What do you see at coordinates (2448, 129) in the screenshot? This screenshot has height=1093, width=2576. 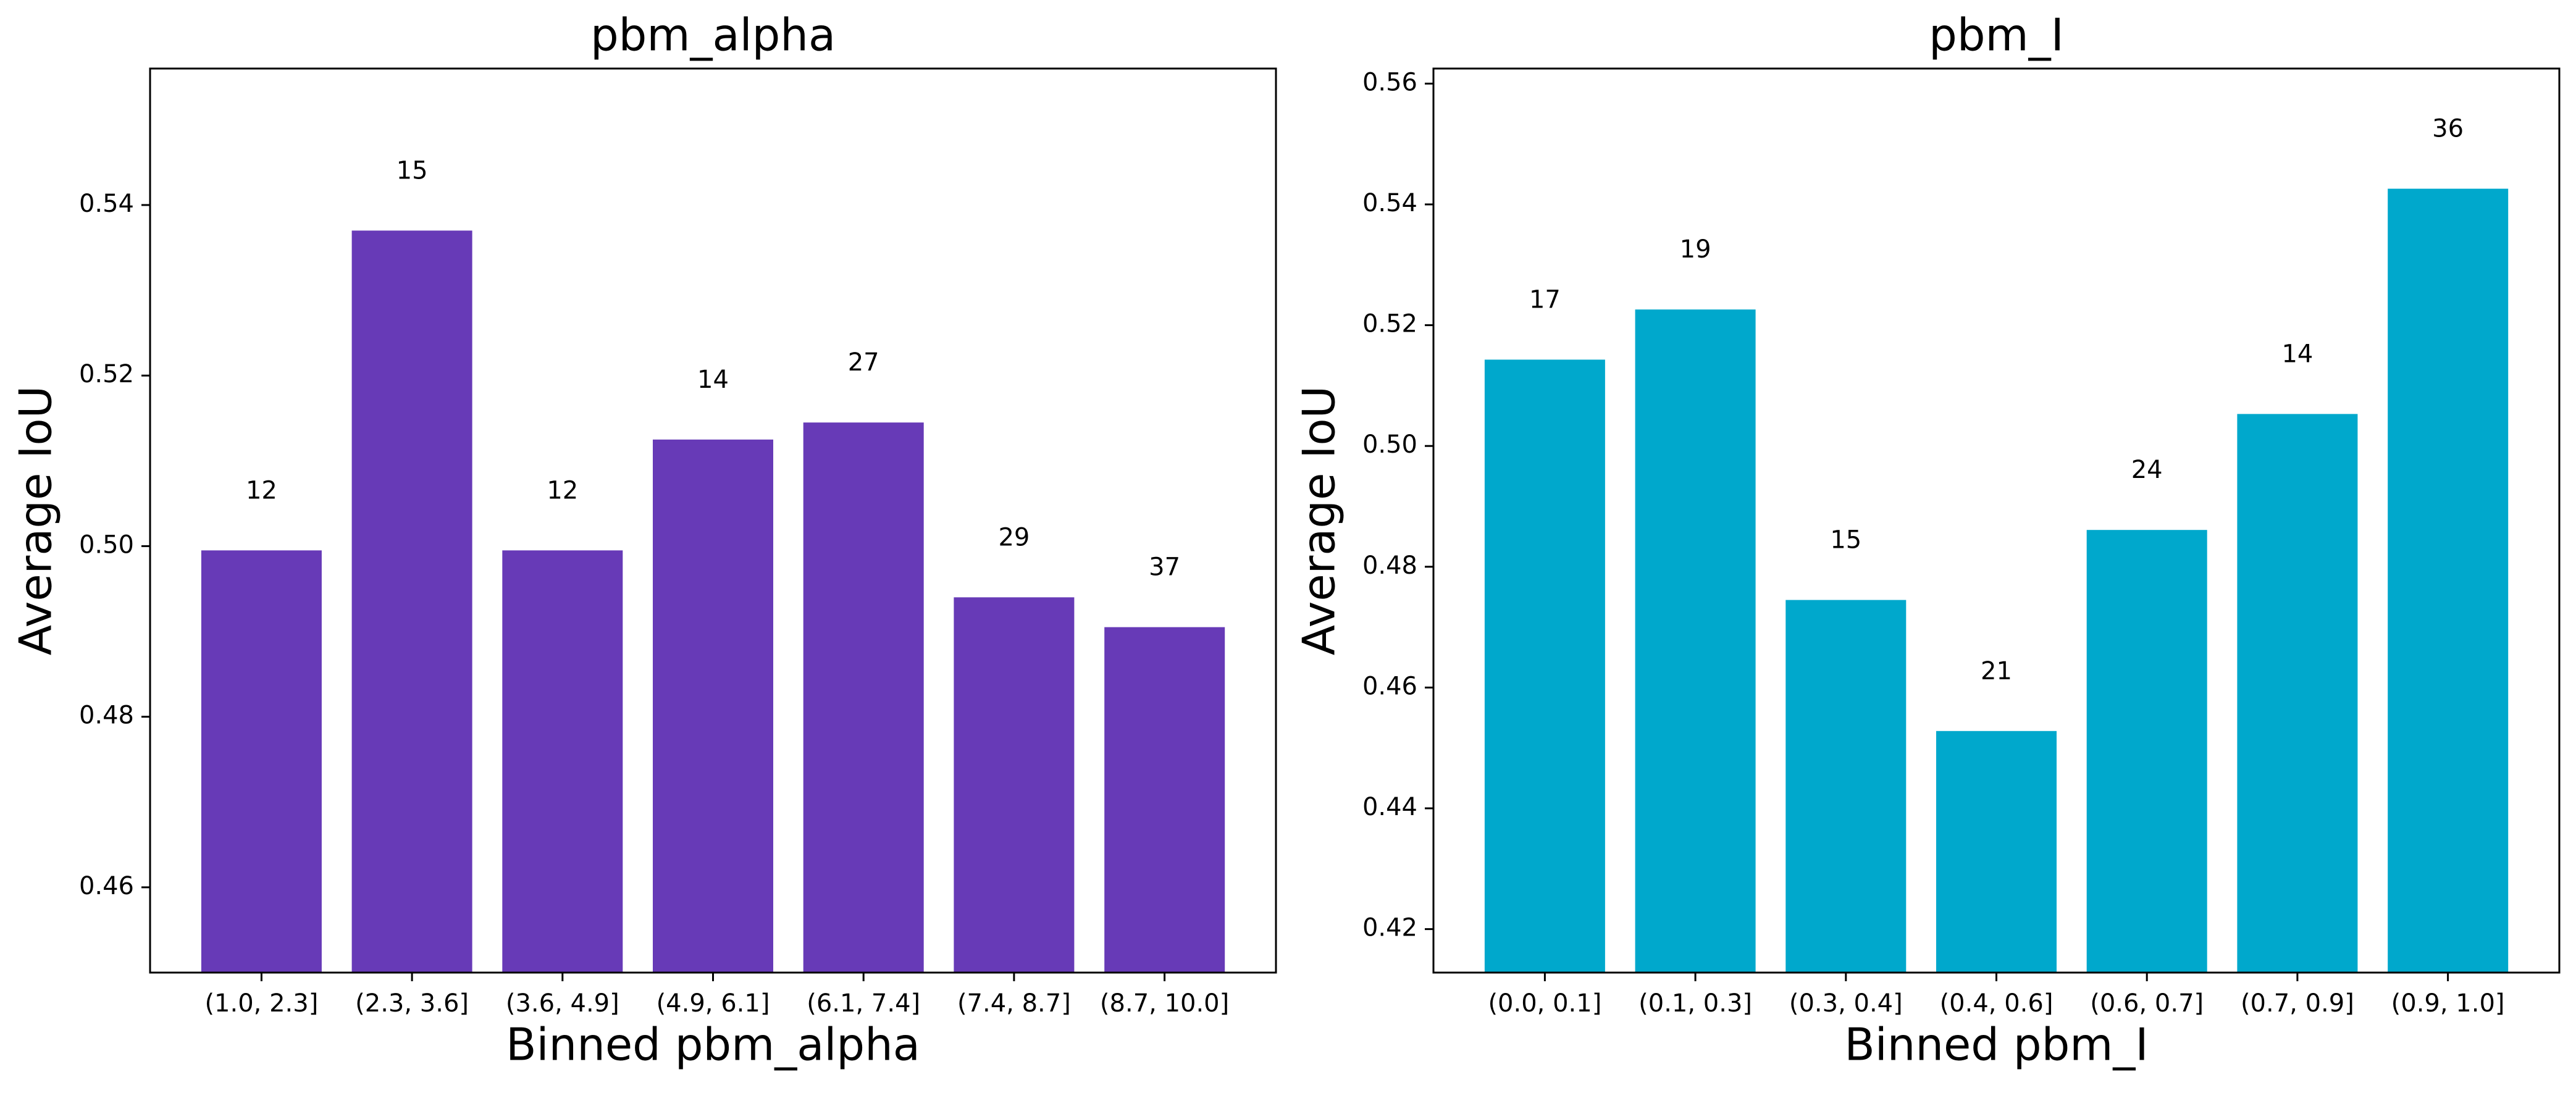 I see `chart-1-data-label-6: 36` at bounding box center [2448, 129].